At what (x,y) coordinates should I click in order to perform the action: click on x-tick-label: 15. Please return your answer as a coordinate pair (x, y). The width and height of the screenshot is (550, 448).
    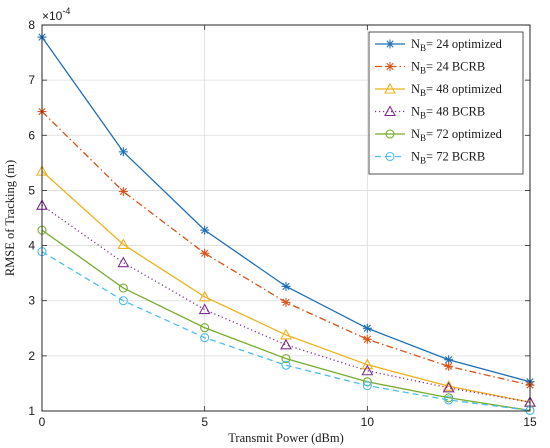
    Looking at the image, I should click on (530, 422).